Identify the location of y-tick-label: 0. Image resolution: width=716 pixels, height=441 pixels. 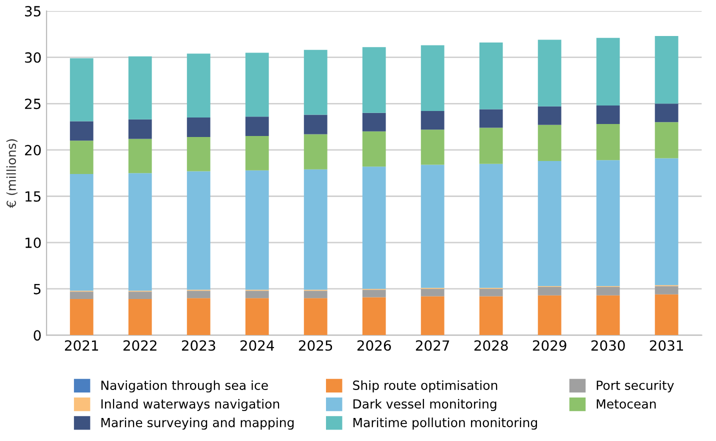
(37, 335).